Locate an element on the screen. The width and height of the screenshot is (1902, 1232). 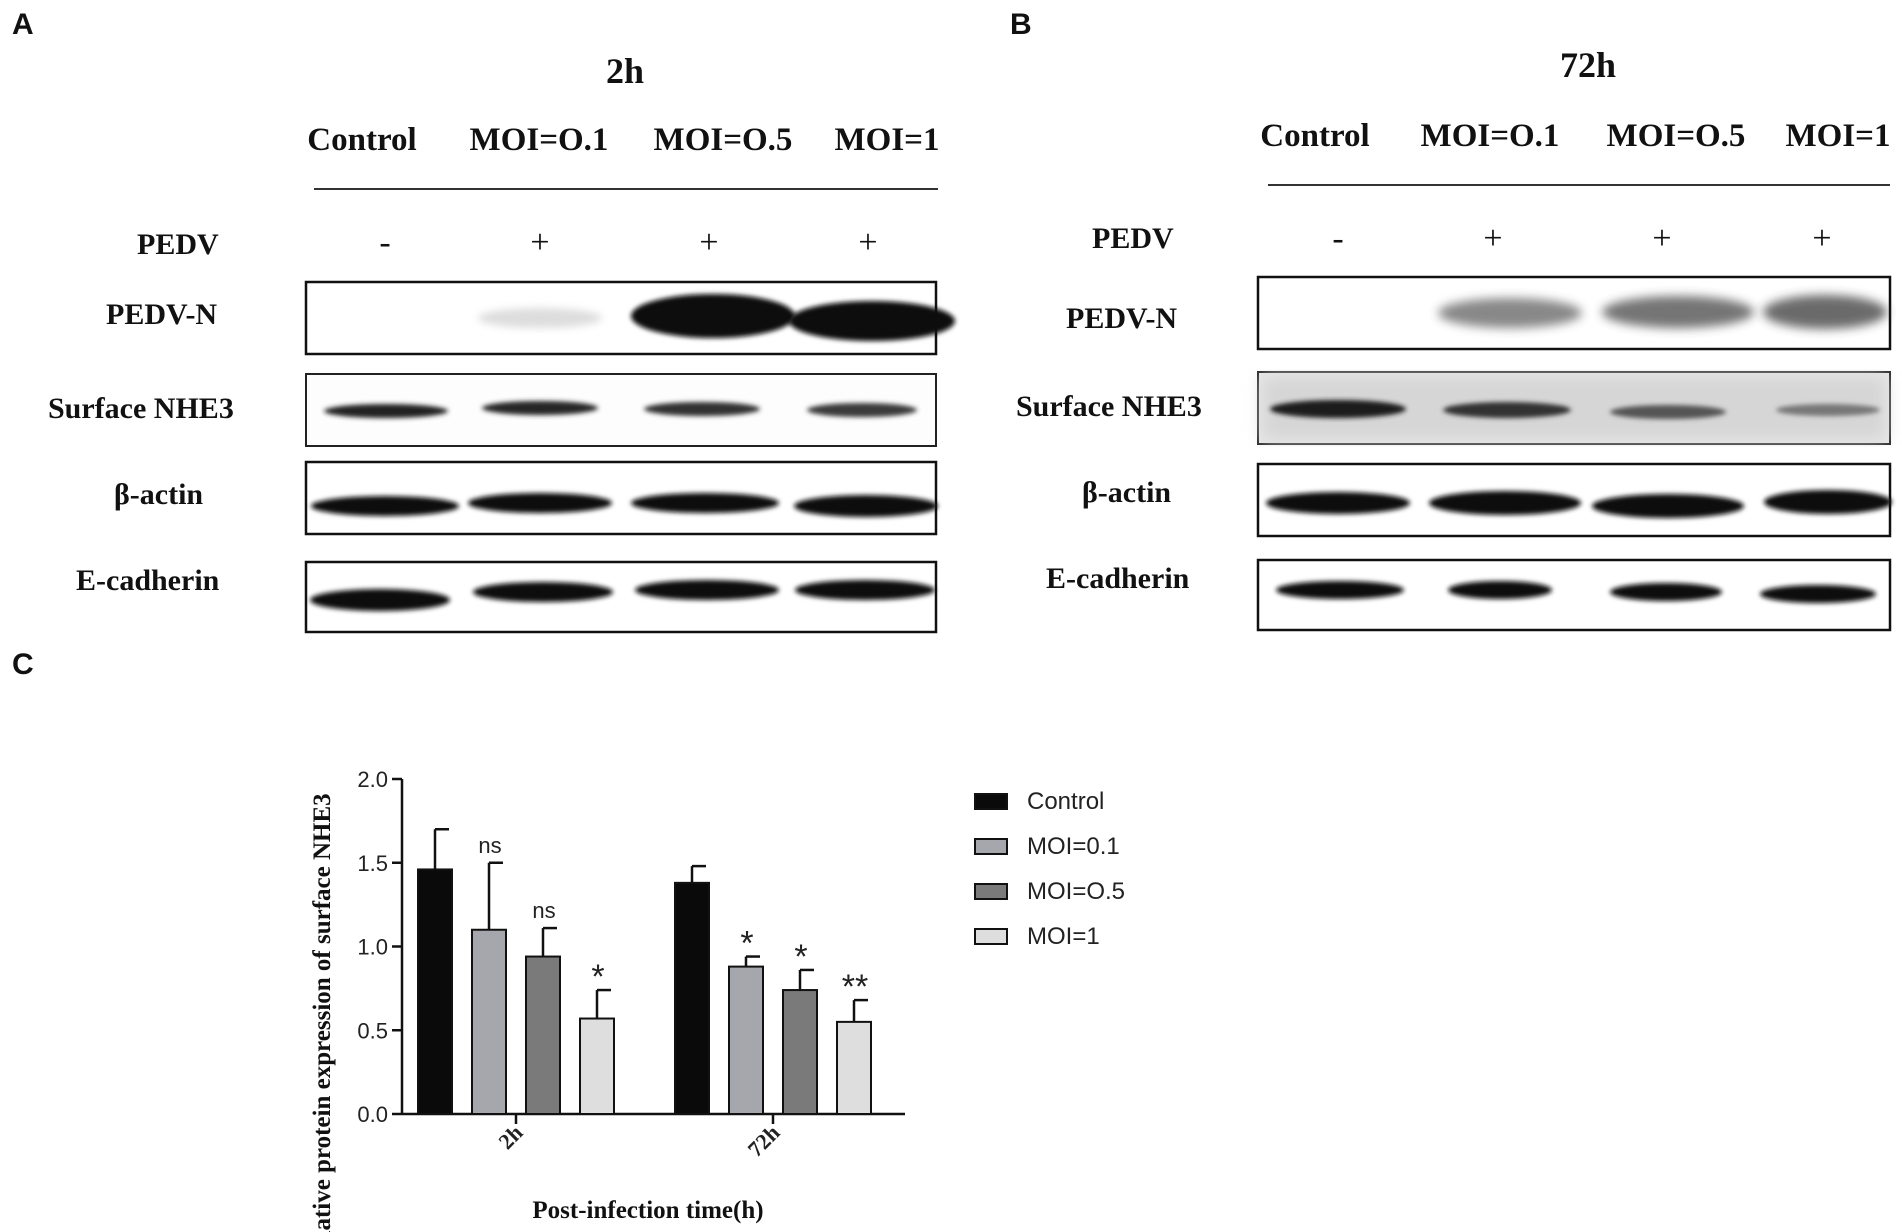
panel-a-condition-moi1: MOI=1 is located at coordinates (887, 140).